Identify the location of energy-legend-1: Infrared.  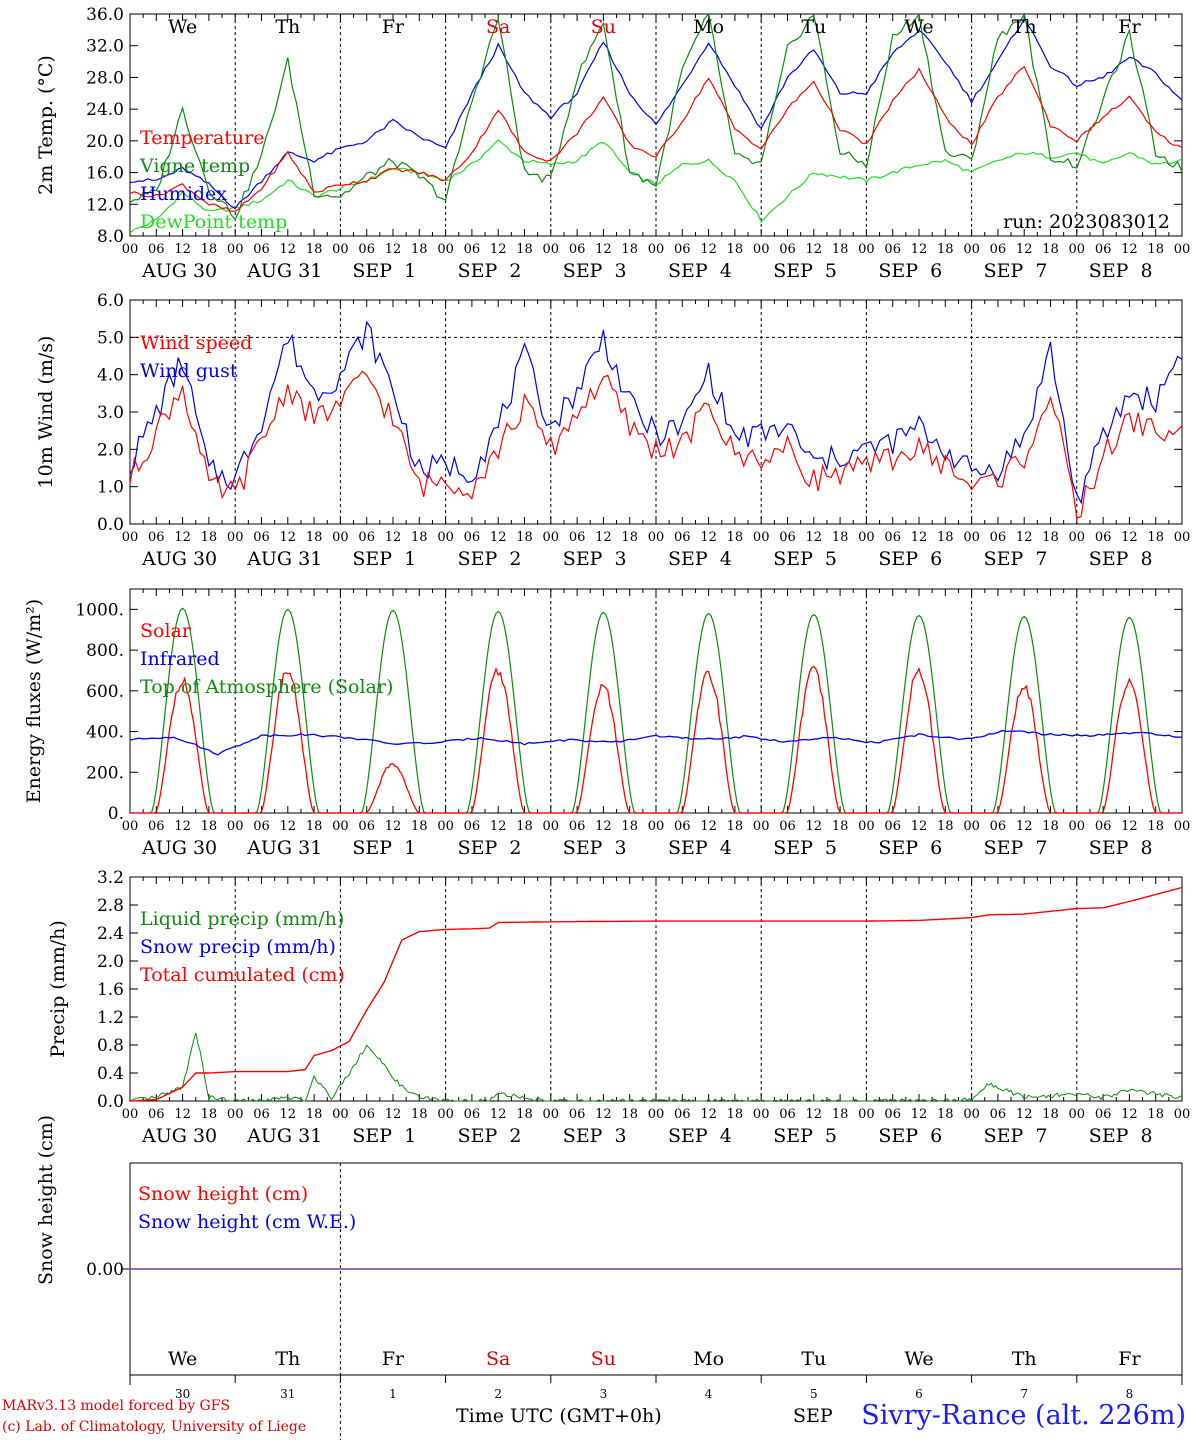
(180, 659).